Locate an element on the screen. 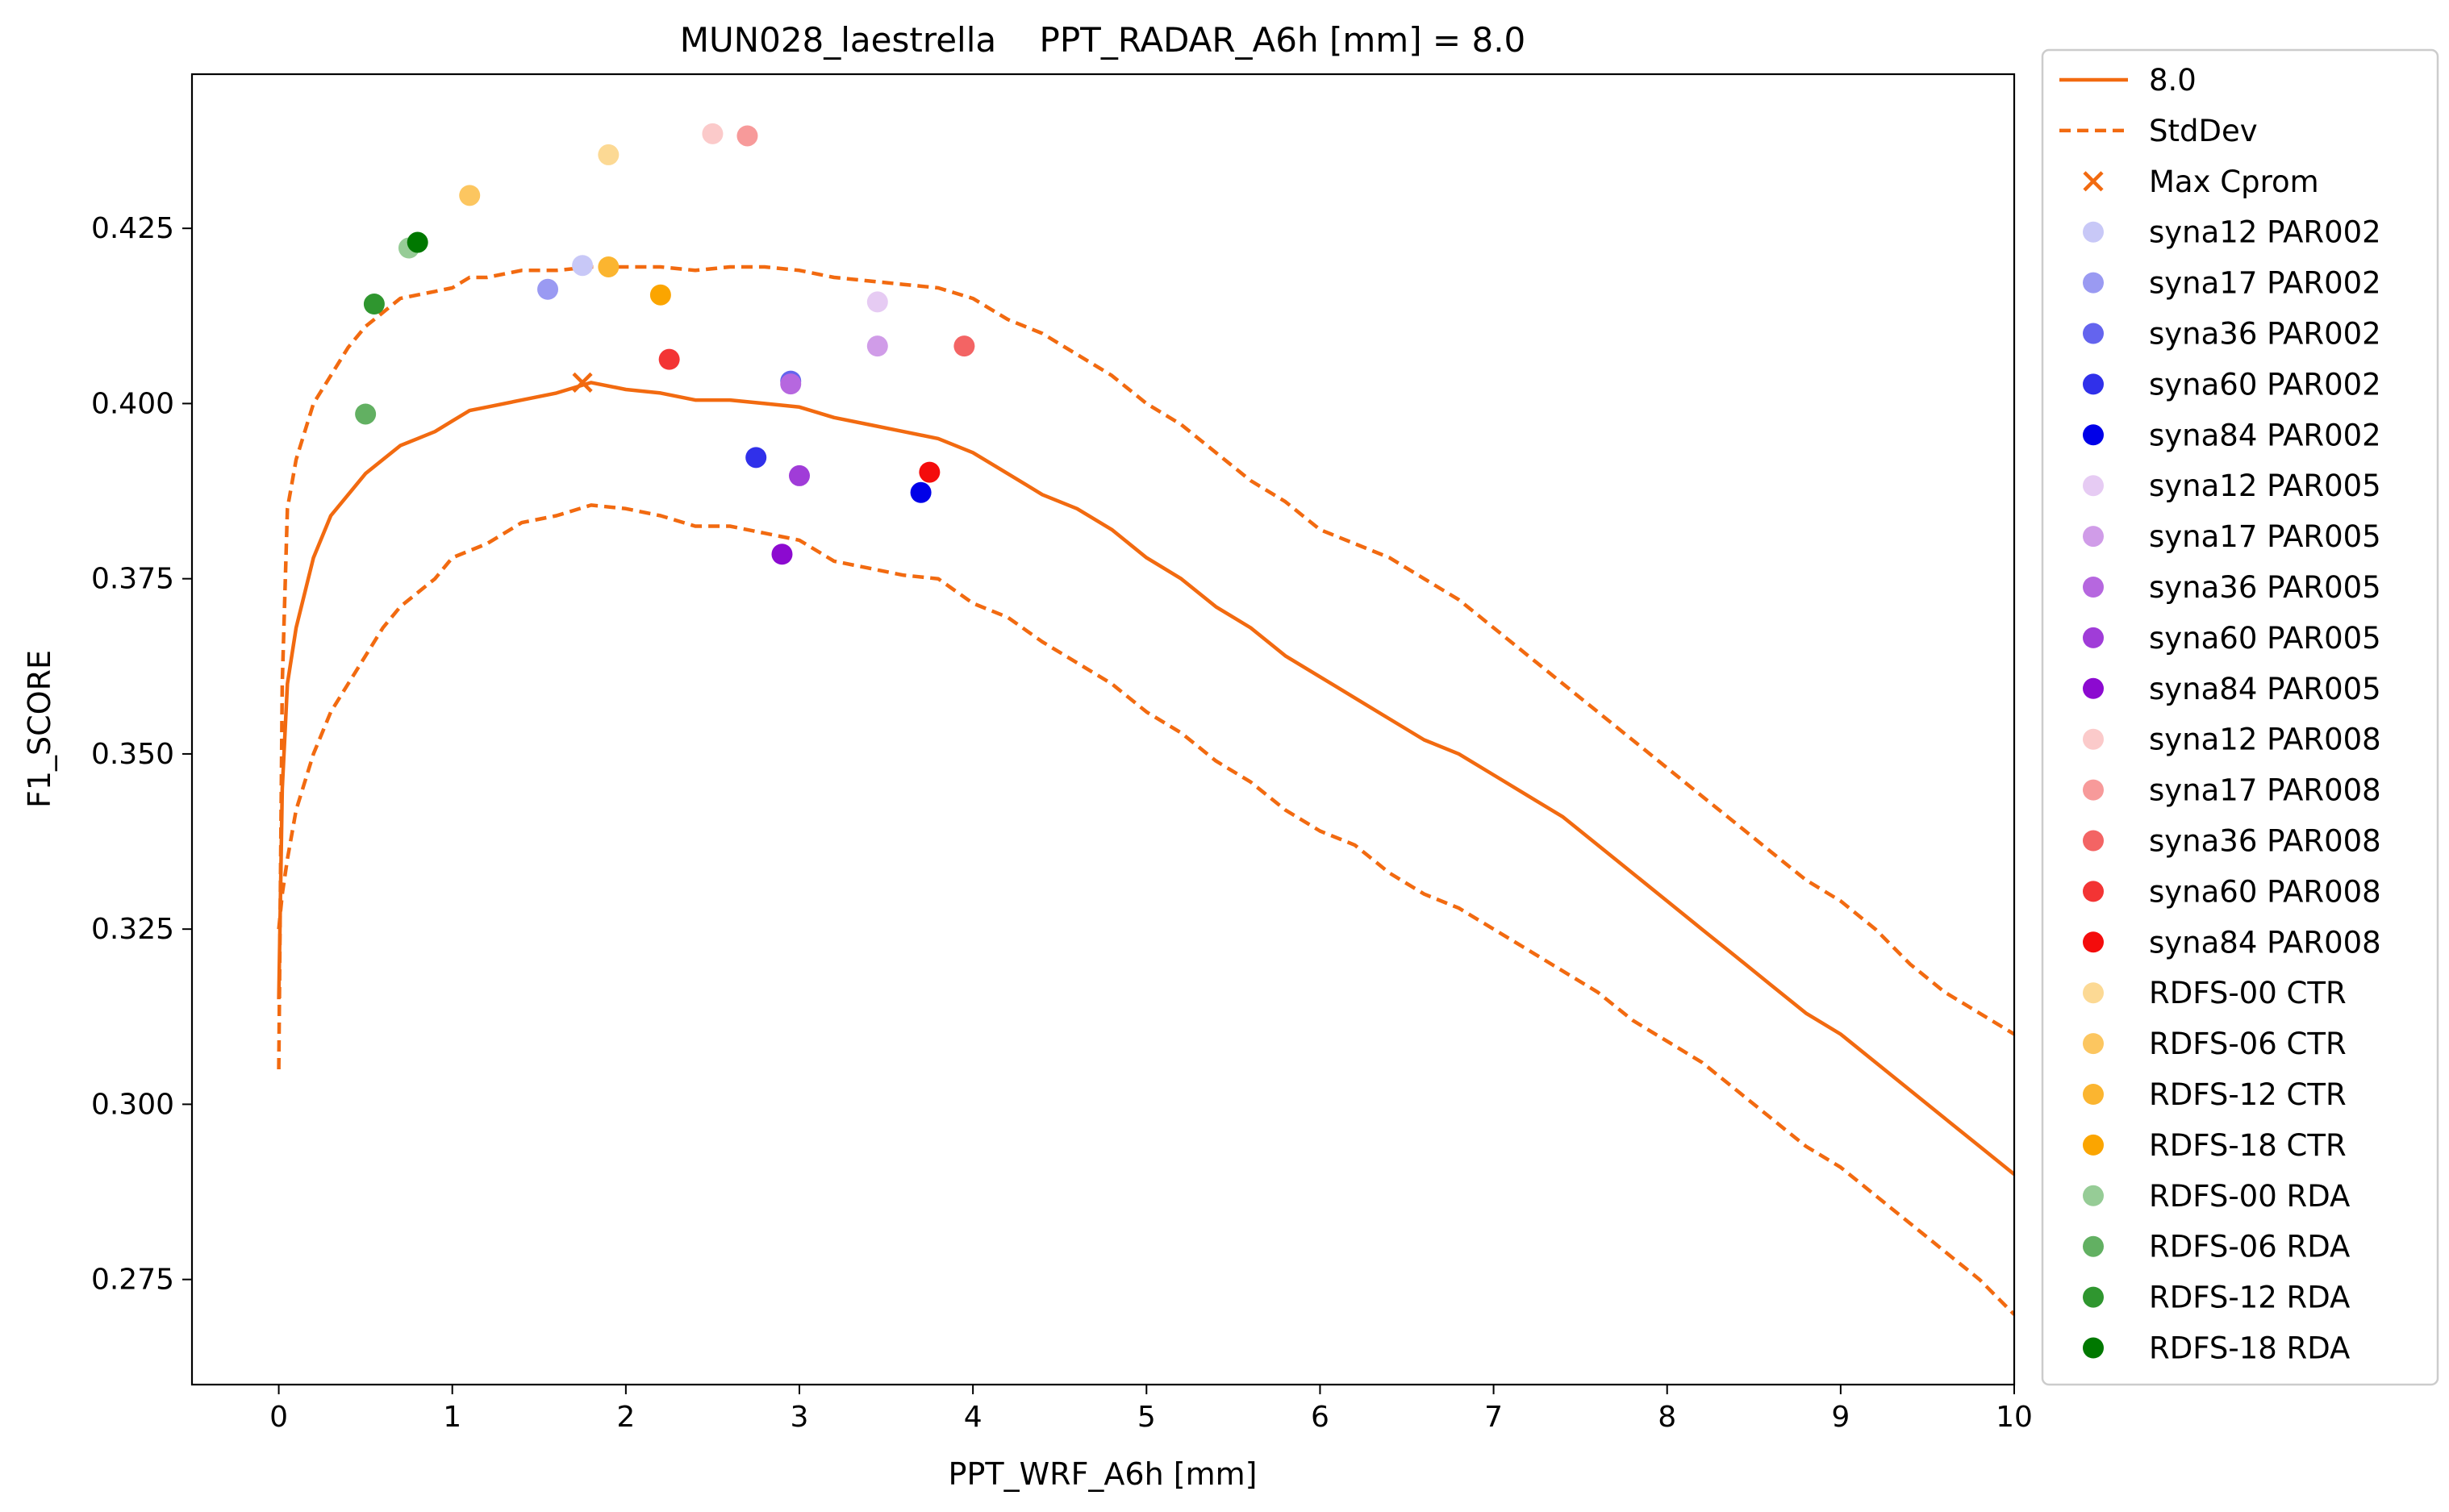 The height and width of the screenshot is (1512, 2449). legend-item: syna60 PAR002 is located at coordinates (2232, 384).